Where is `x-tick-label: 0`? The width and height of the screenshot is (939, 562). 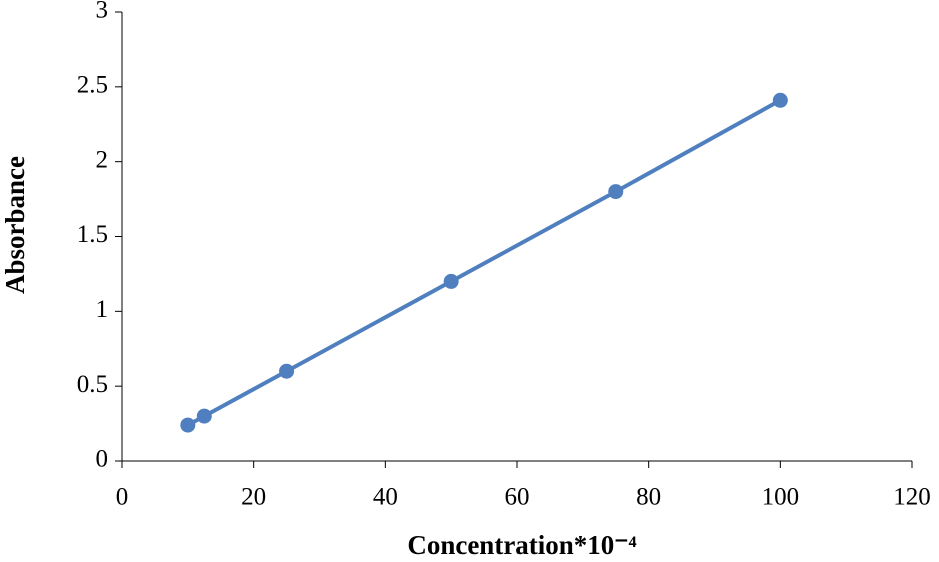 x-tick-label: 0 is located at coordinates (122, 497).